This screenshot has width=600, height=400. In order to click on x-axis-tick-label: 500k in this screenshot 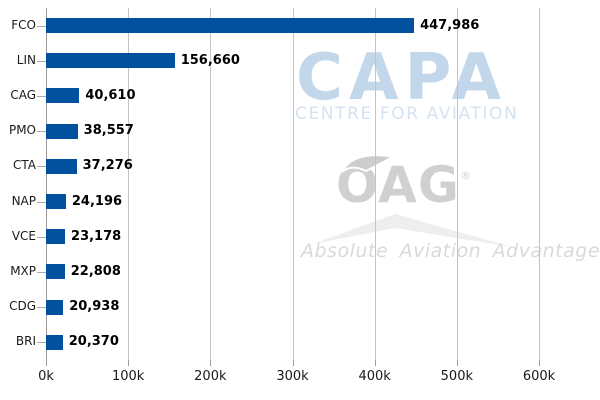, I will do `click(456, 376)`.